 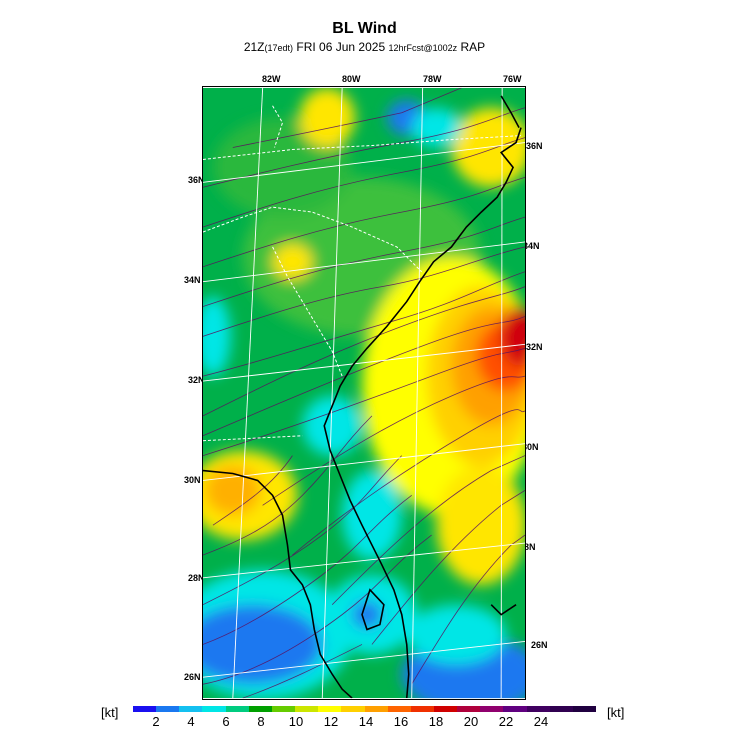 What do you see at coordinates (471, 721) in the screenshot?
I see `colorbar-tick-label: 20` at bounding box center [471, 721].